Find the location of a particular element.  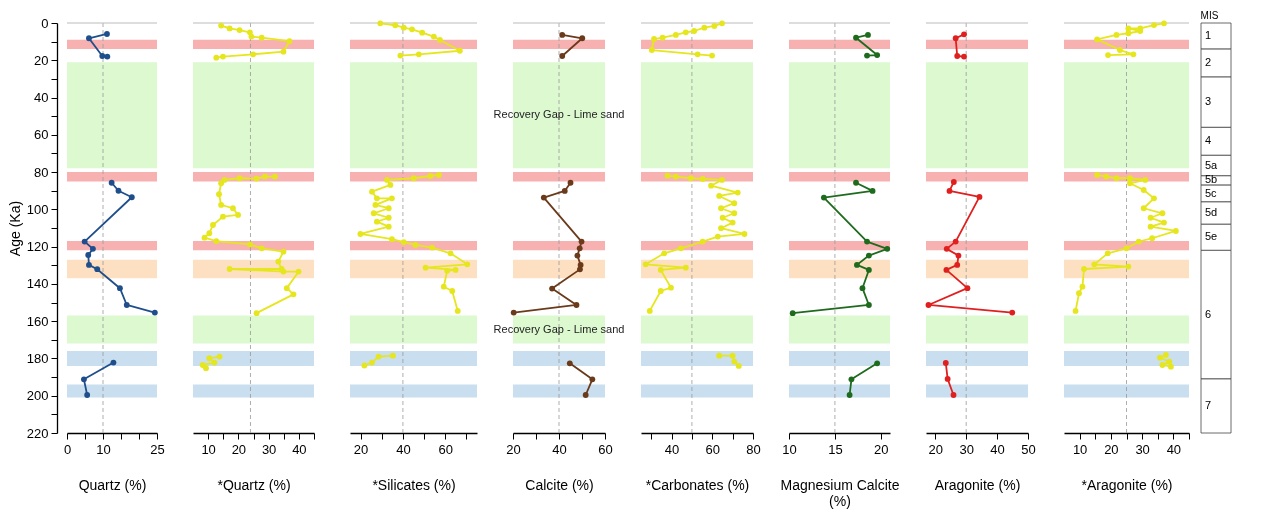

series-label: 2 is located at coordinates (1208, 62).